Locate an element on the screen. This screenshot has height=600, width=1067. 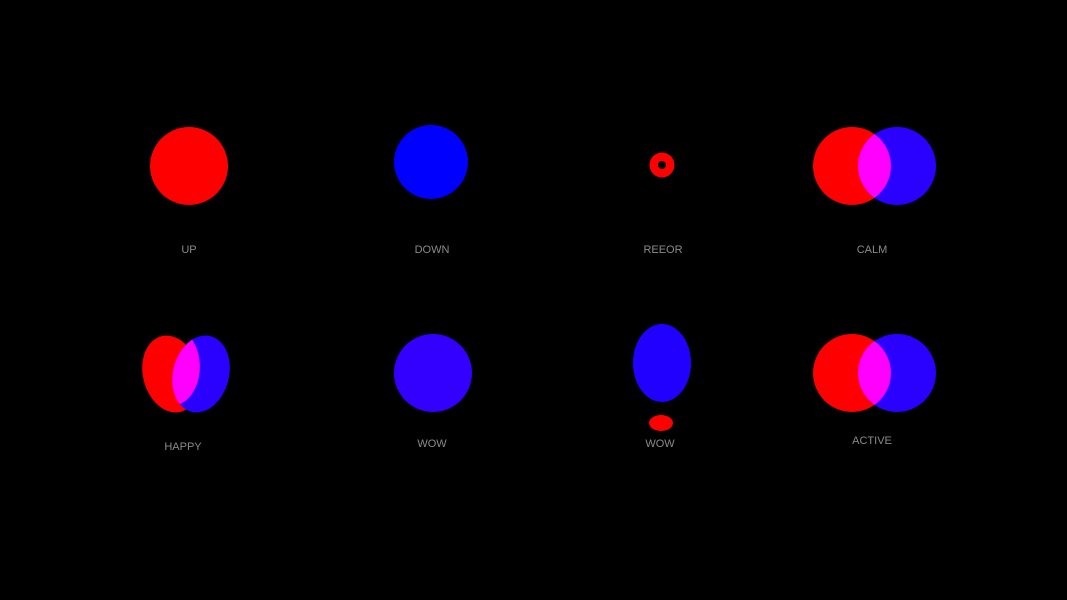
state-label-wow: WOW is located at coordinates (432, 444).